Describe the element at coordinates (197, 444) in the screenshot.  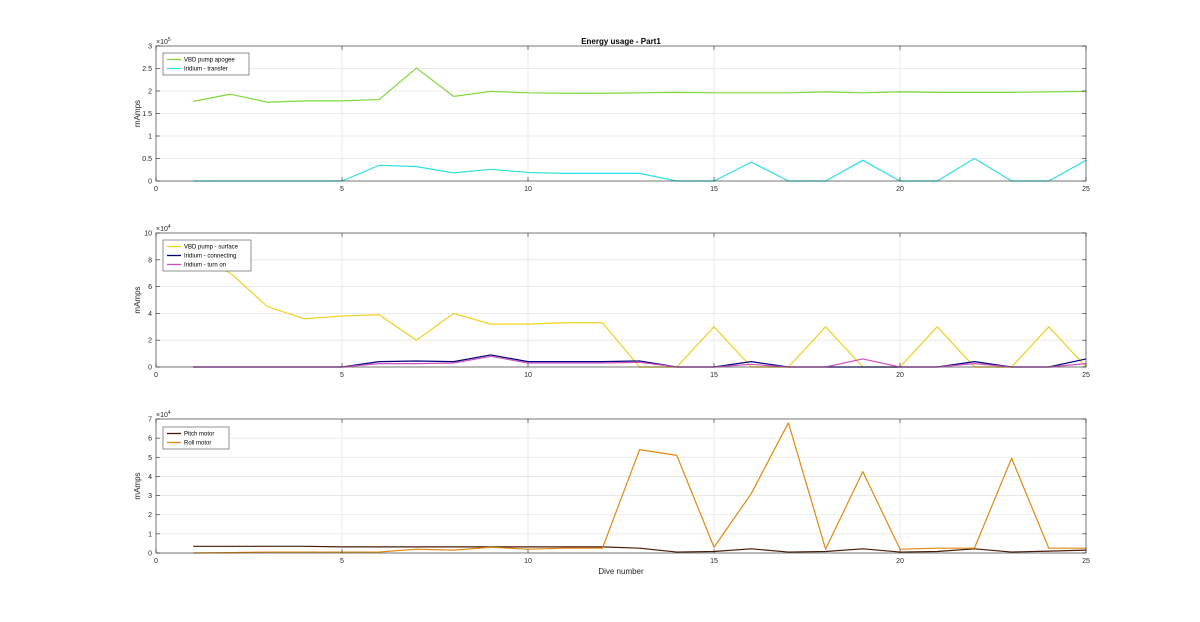
I see `legend-label: Roll motor` at that location.